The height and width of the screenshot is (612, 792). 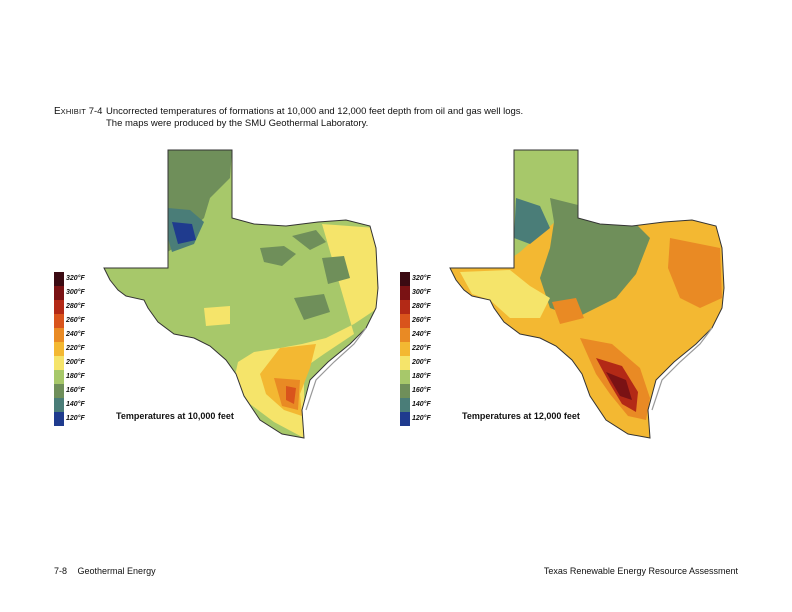 What do you see at coordinates (57, 111) in the screenshot?
I see `exhibit-label-initial: E` at bounding box center [57, 111].